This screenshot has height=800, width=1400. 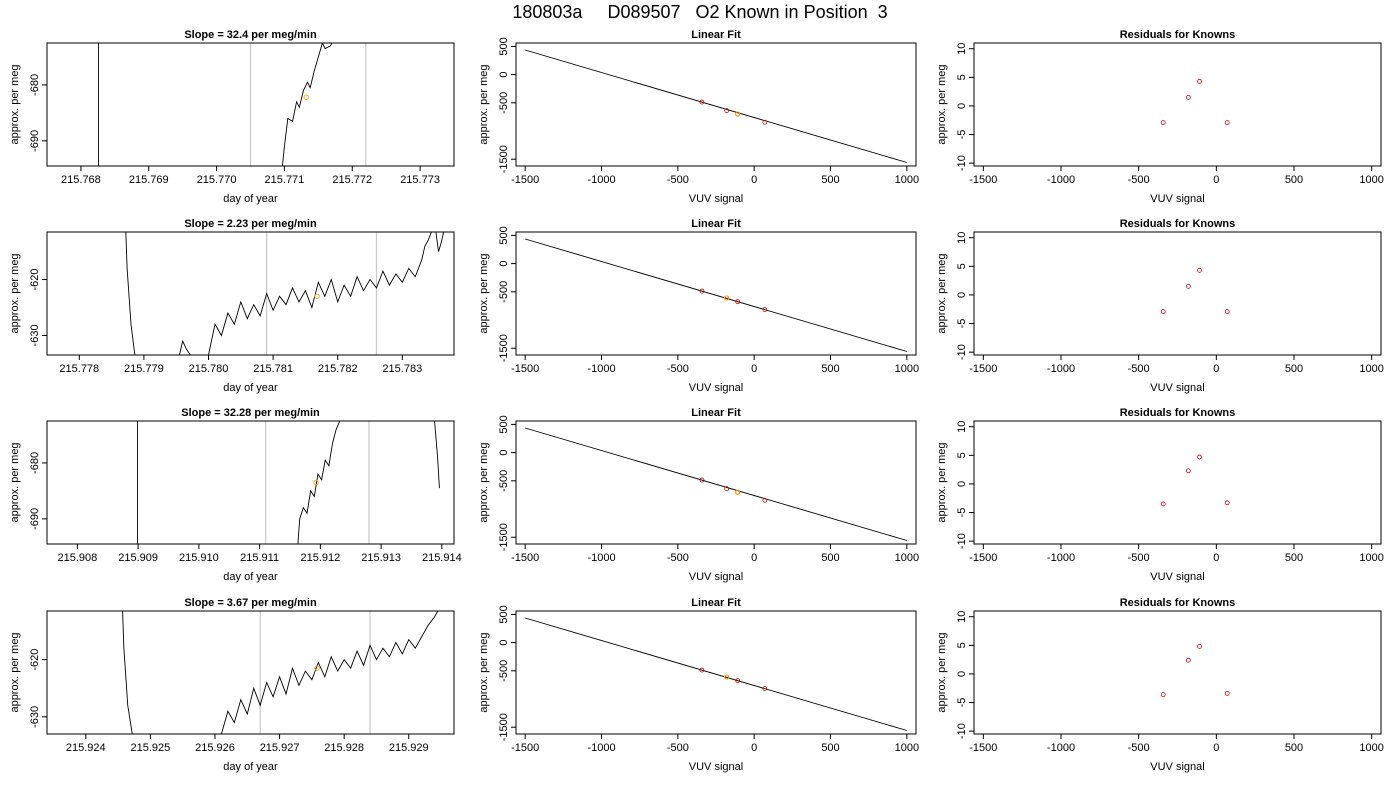 What do you see at coordinates (144, 369) in the screenshot?
I see `x-tick-label: 215.779` at bounding box center [144, 369].